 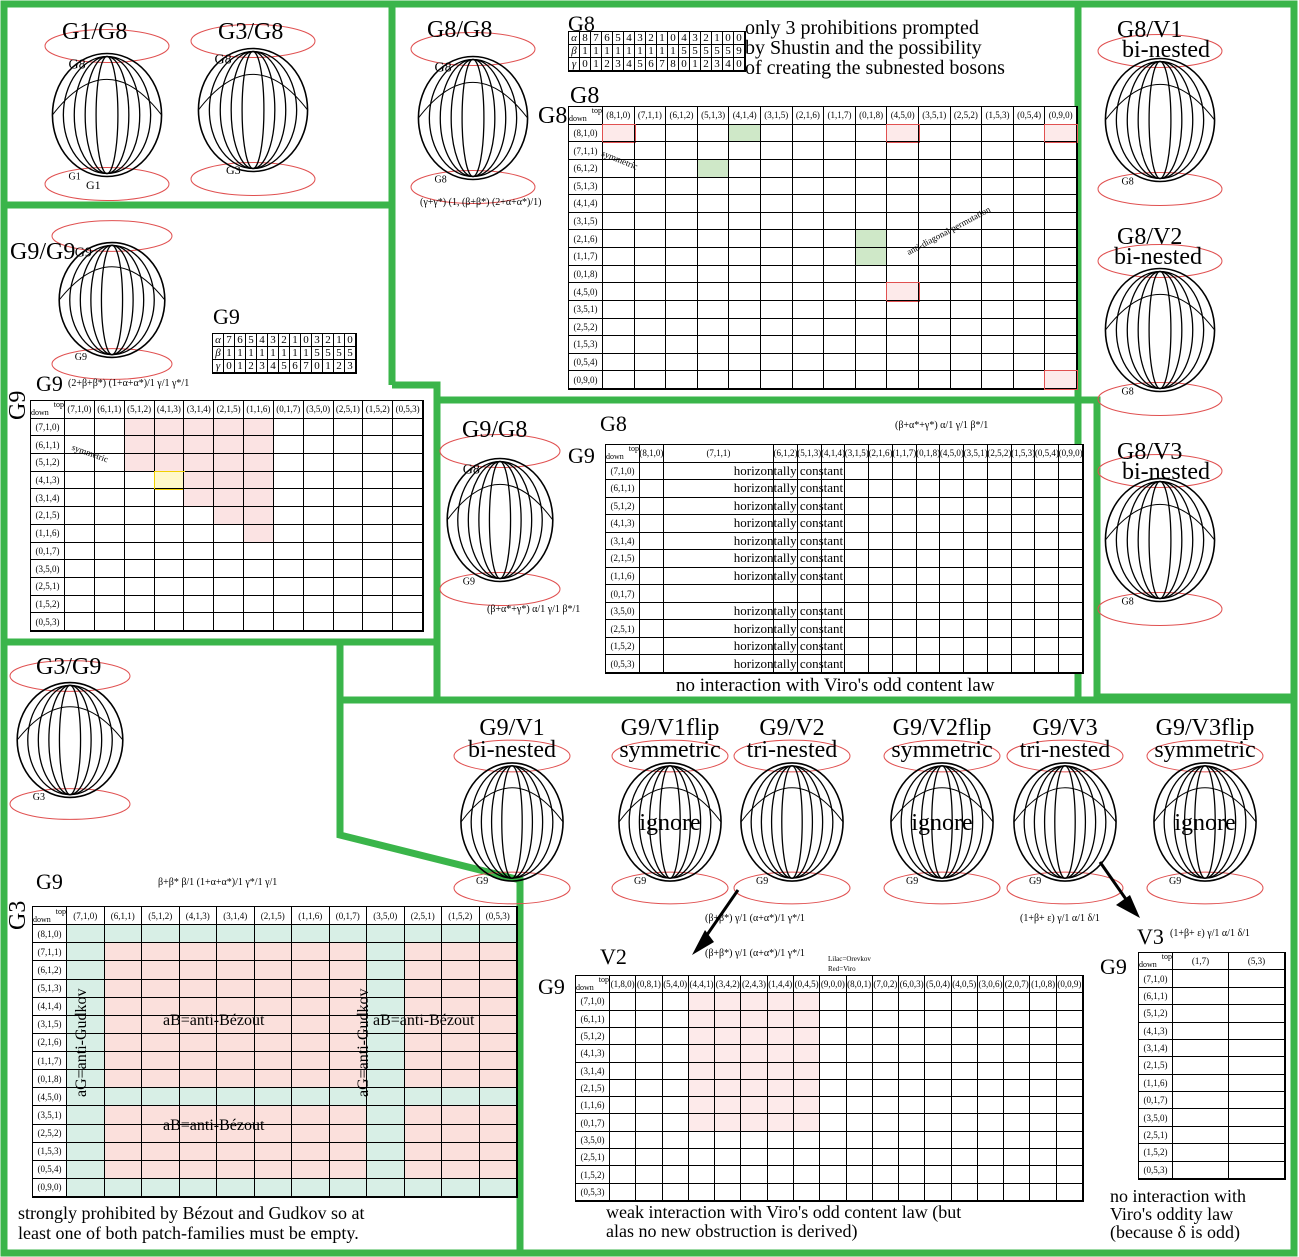 I want to click on row-header: (3,1,4), so click(x=623, y=541).